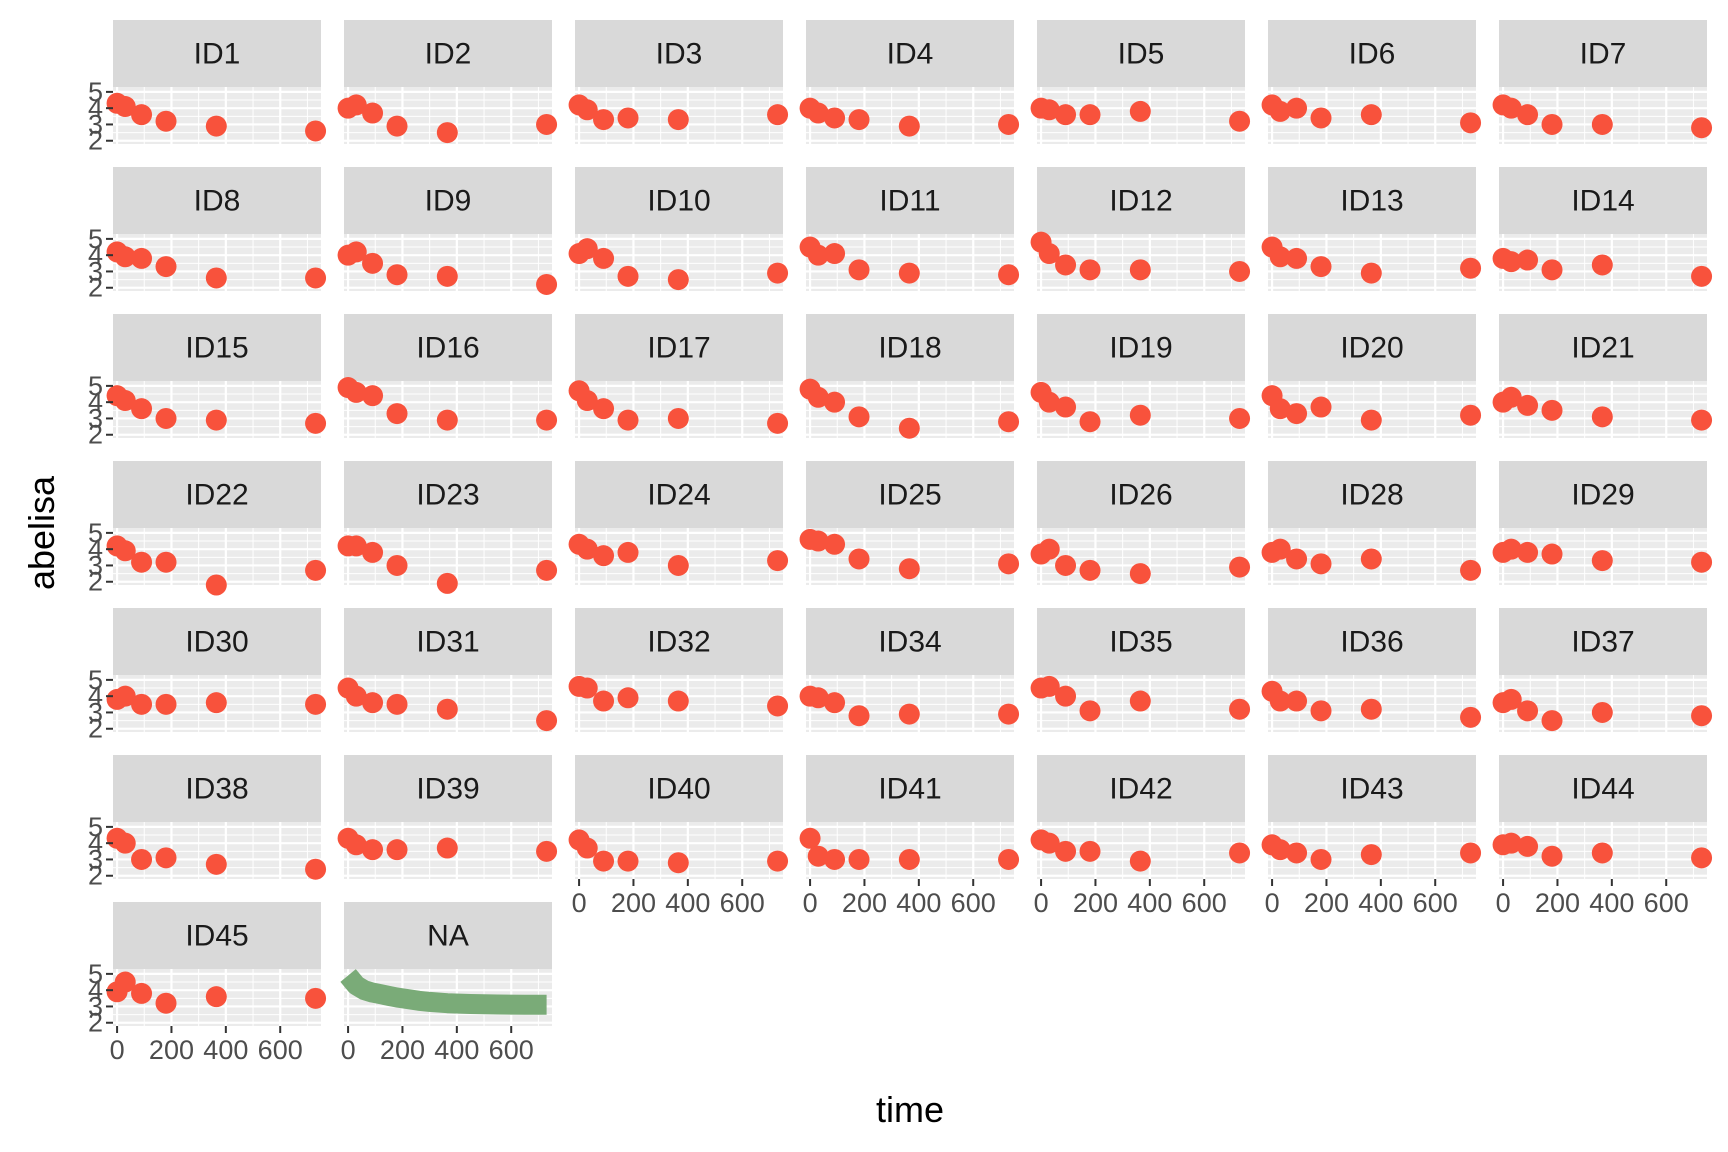 Image resolution: width=1728 pixels, height=1152 pixels. Describe the element at coordinates (95, 680) in the screenshot. I see `y-tick-label: 5` at that location.